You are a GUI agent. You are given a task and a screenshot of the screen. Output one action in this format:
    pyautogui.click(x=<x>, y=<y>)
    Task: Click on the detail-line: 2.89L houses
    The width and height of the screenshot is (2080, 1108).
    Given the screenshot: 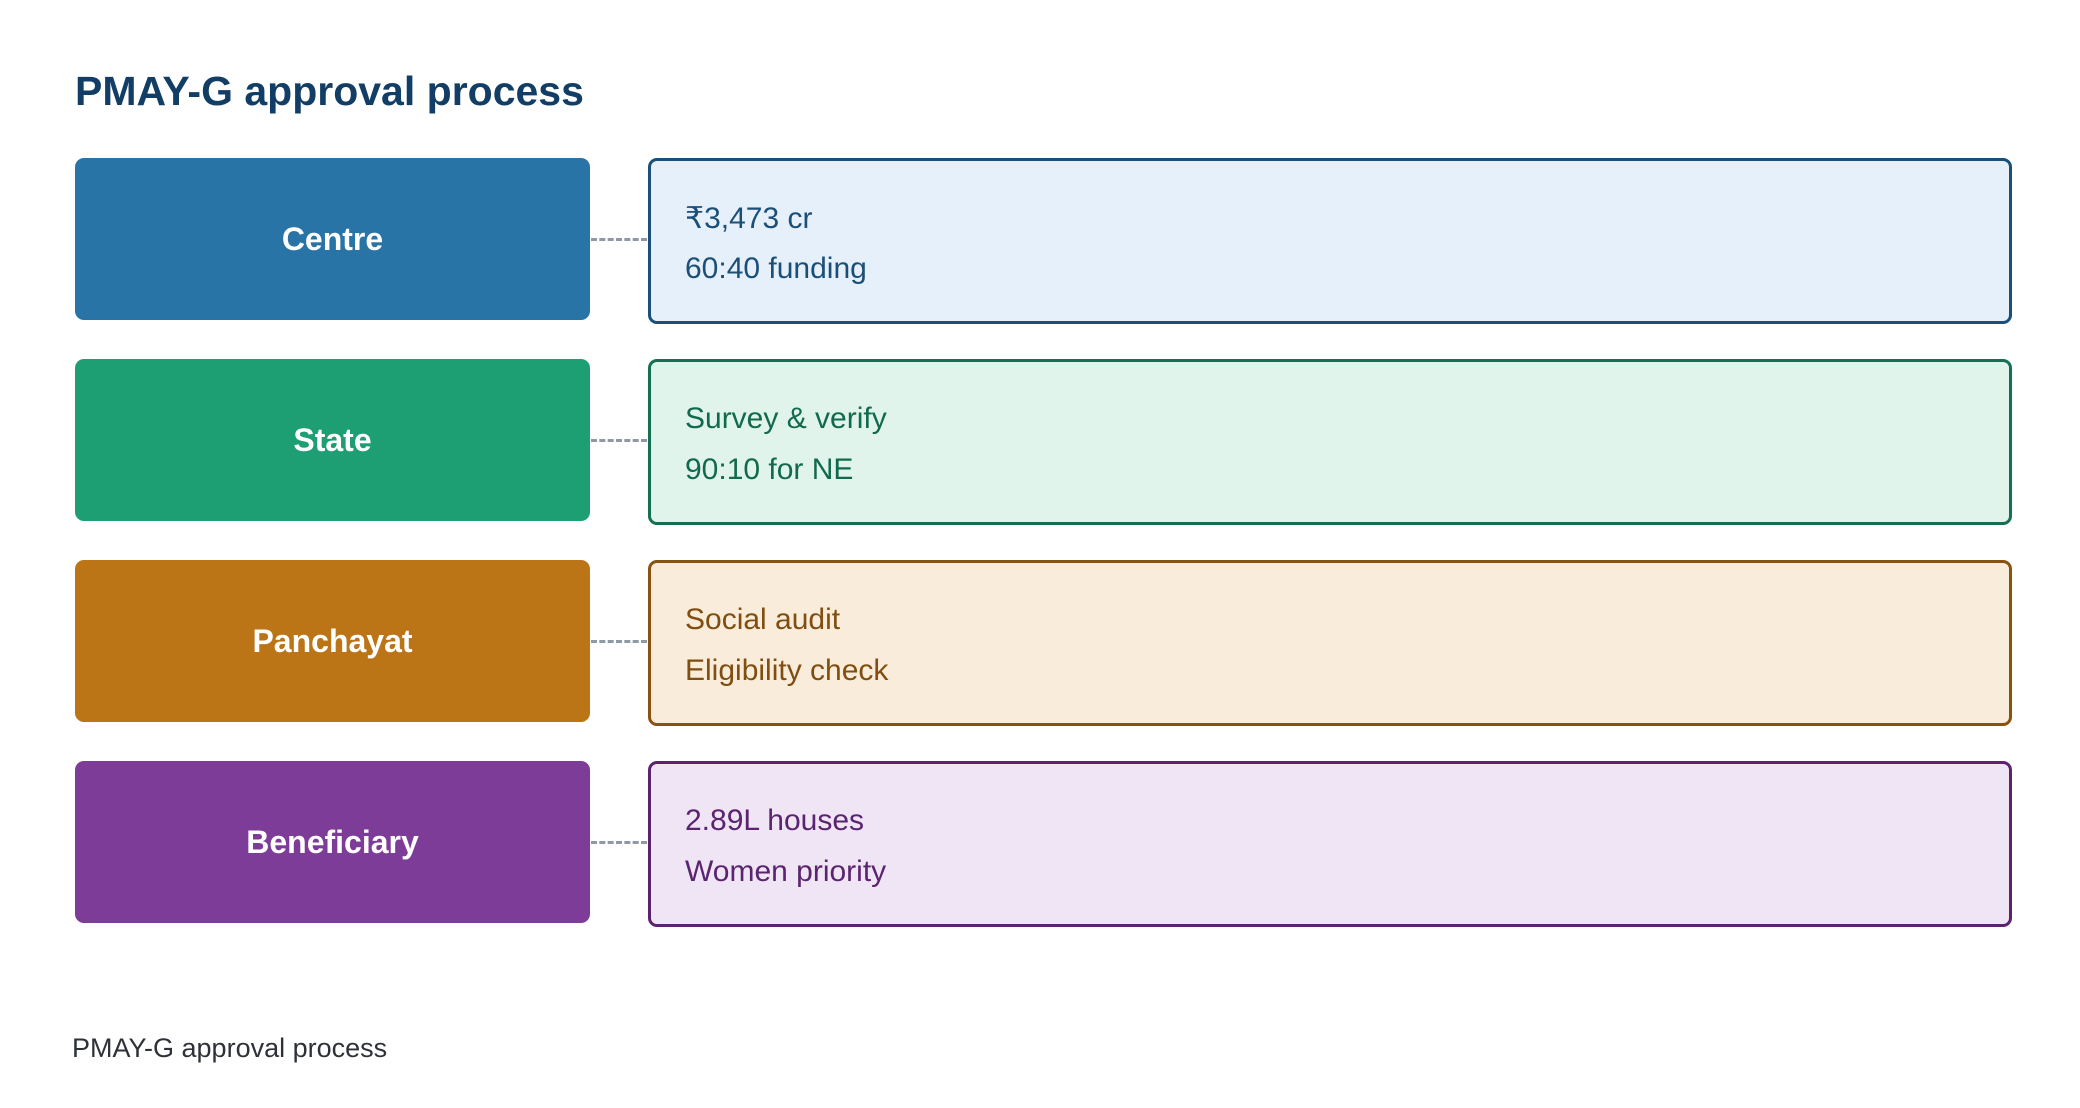 What is the action you would take?
    pyautogui.click(x=775, y=820)
    